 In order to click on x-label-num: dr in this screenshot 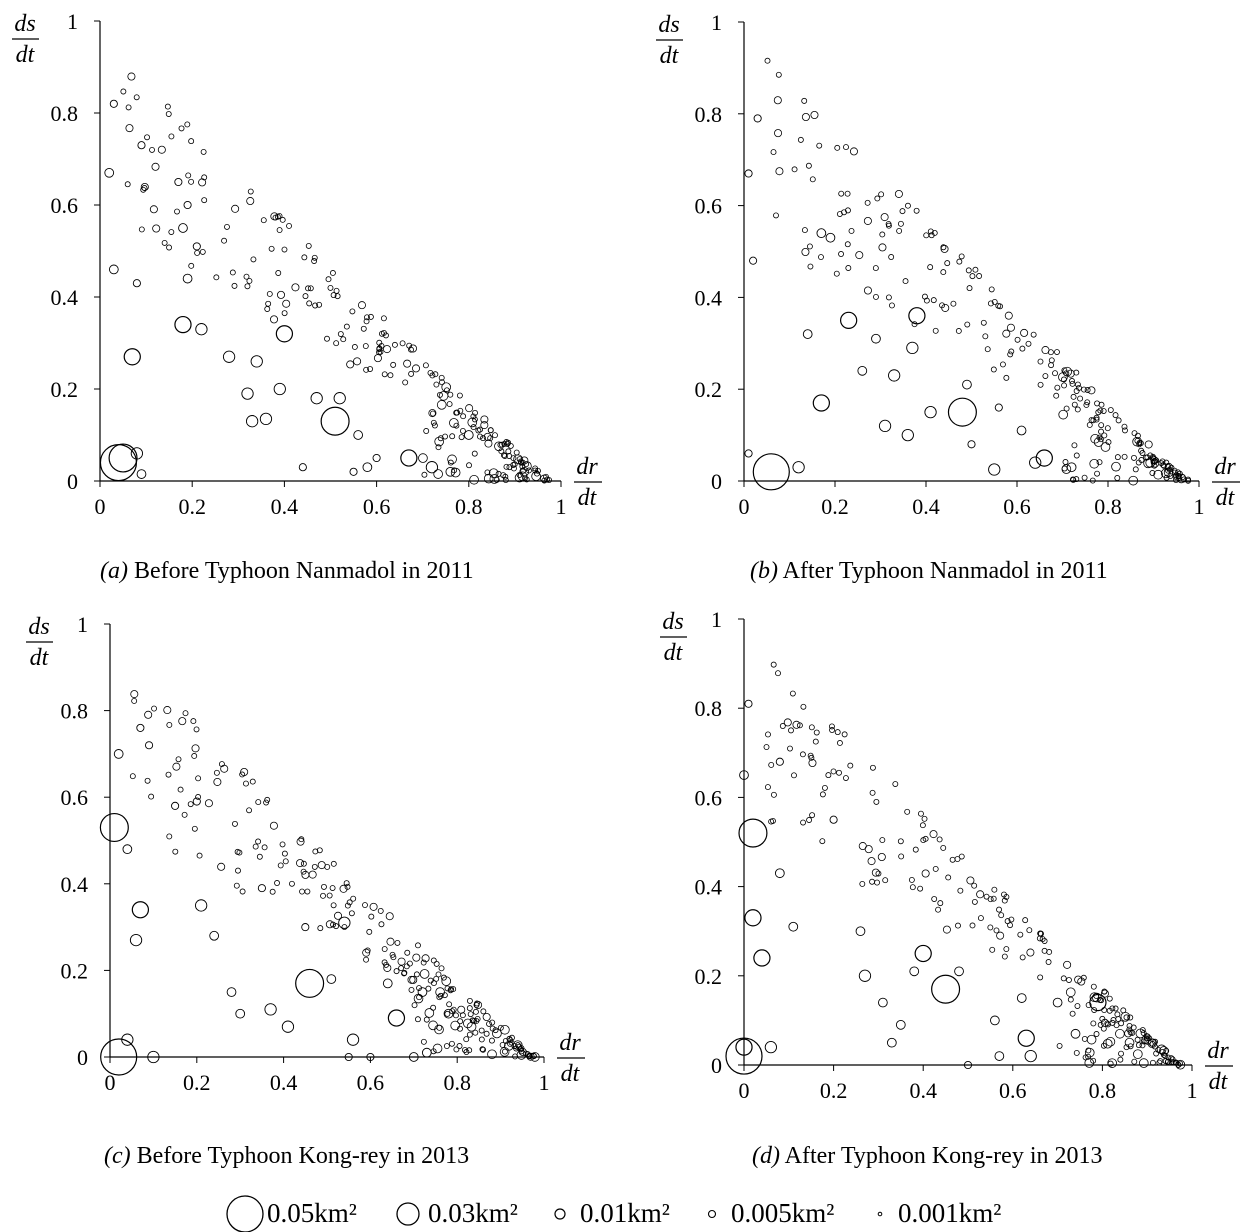, I will do `click(587, 467)`.